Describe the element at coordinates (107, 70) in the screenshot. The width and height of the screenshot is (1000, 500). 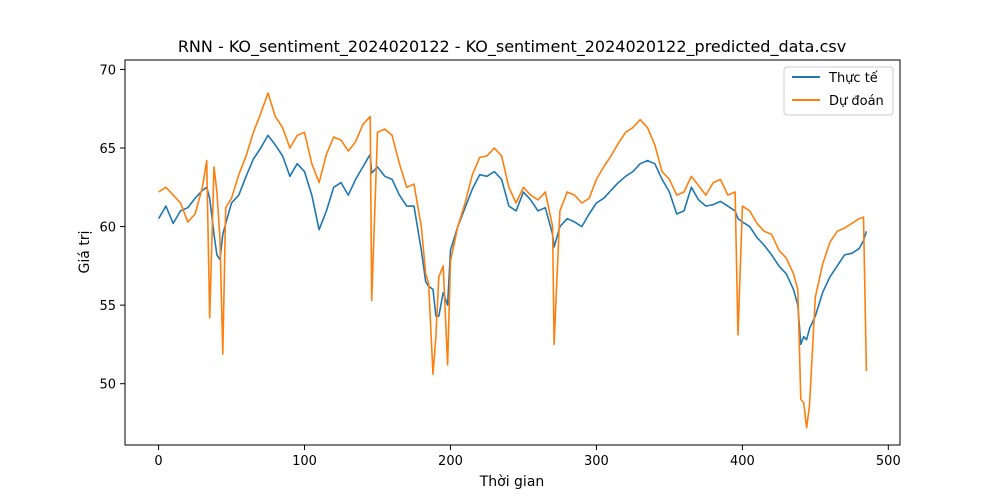
I see `y-tick-label: 70` at that location.